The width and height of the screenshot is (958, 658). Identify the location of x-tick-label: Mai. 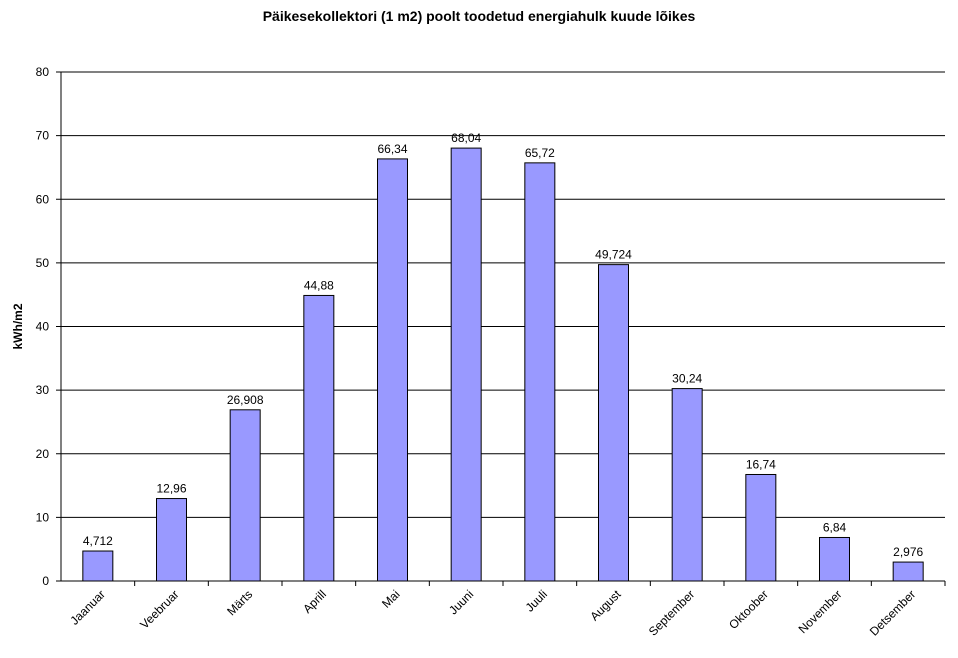
(391, 599).